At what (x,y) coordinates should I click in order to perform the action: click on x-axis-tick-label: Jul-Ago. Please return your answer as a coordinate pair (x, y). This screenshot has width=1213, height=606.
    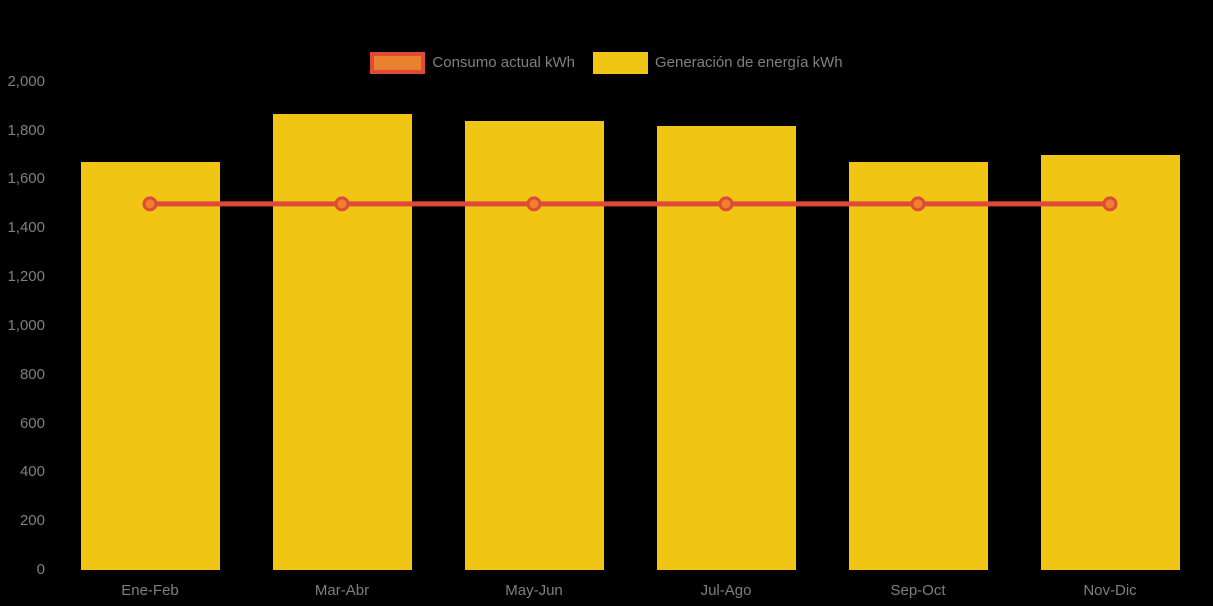
    Looking at the image, I should click on (726, 590).